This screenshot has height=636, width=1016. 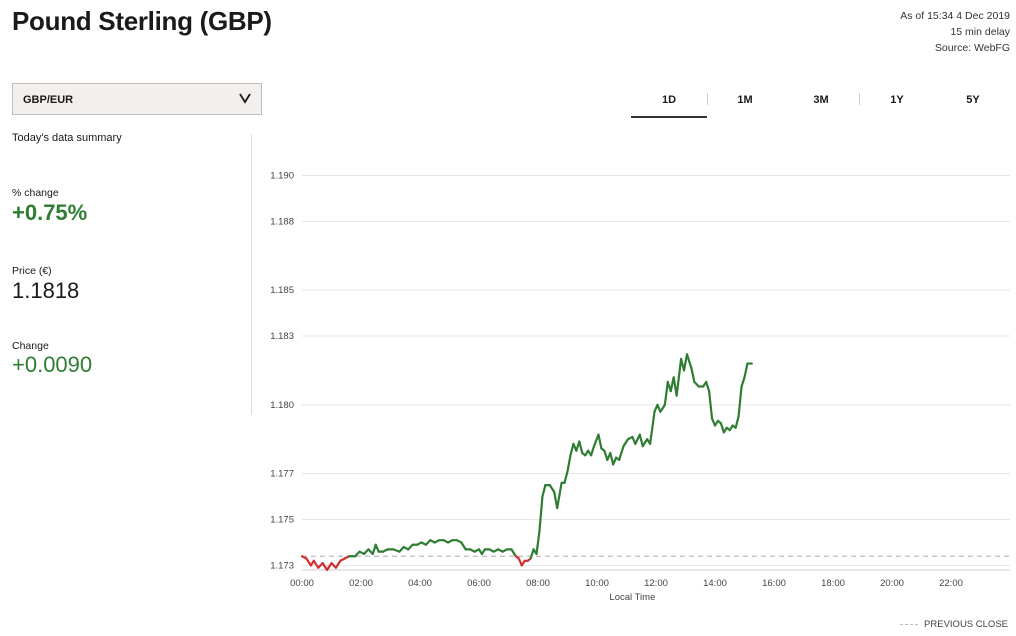 I want to click on y-tick-label: 1.173, so click(x=282, y=565).